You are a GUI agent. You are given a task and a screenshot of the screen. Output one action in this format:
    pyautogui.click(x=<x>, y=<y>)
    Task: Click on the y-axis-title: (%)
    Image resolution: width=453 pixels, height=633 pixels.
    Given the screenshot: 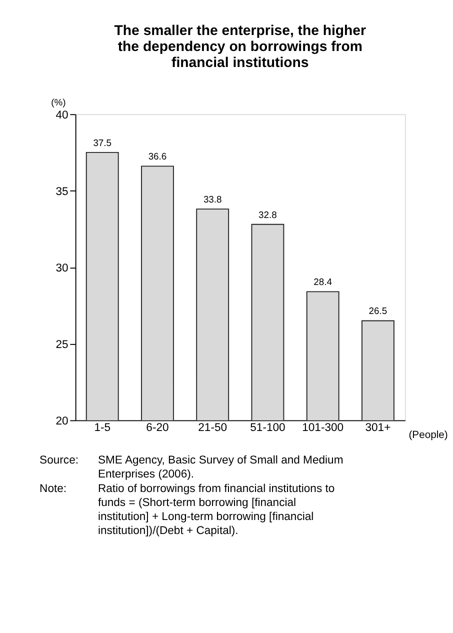 What is the action you would take?
    pyautogui.click(x=58, y=102)
    